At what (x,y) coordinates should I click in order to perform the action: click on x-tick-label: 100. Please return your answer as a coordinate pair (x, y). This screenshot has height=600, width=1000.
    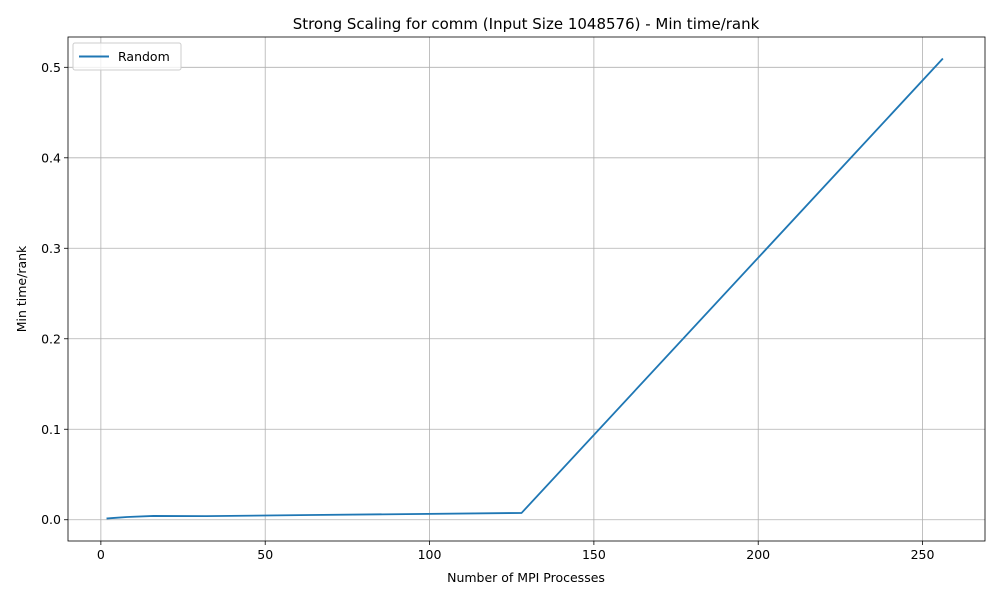
    Looking at the image, I should click on (430, 554).